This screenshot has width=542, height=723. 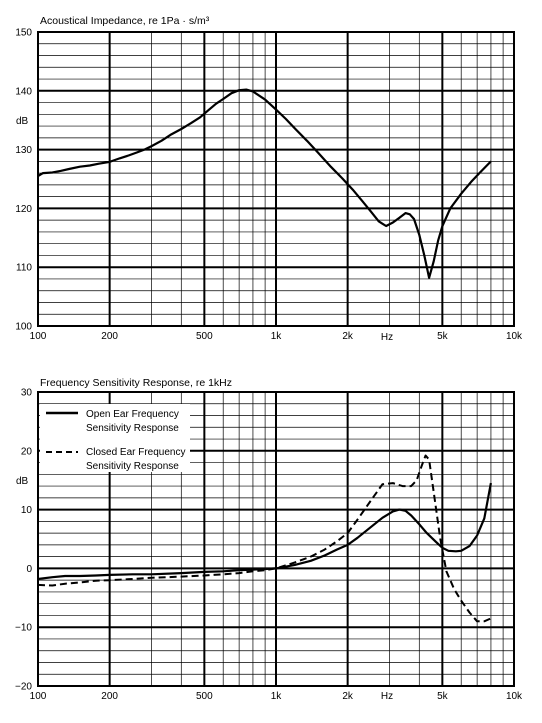 I want to click on impedance-x-tick-label: 100, so click(x=38, y=336).